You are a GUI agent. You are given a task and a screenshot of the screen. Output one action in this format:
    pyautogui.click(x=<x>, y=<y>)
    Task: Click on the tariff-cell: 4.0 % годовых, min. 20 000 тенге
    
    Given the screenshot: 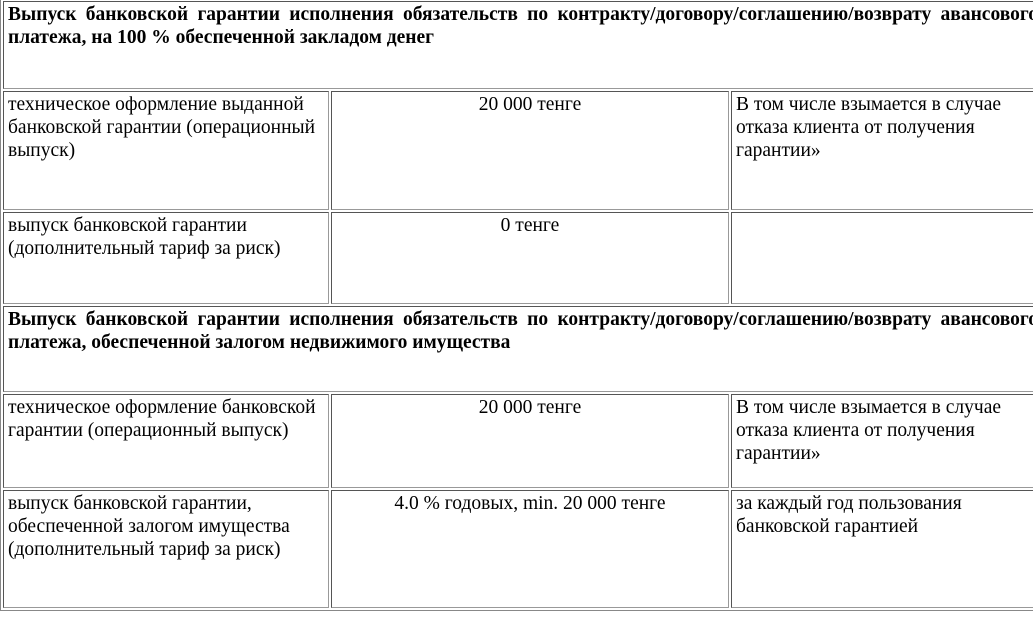 What is the action you would take?
    pyautogui.click(x=530, y=549)
    